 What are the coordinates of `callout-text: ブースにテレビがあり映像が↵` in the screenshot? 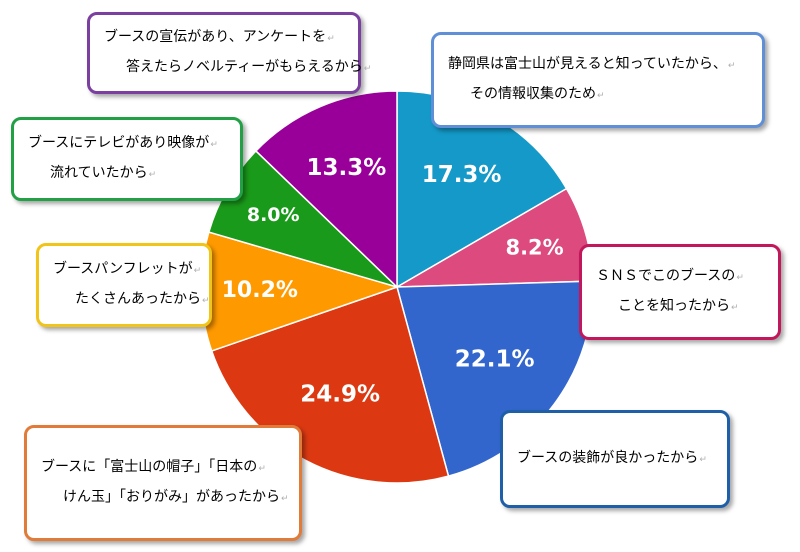 It's located at (123, 143).